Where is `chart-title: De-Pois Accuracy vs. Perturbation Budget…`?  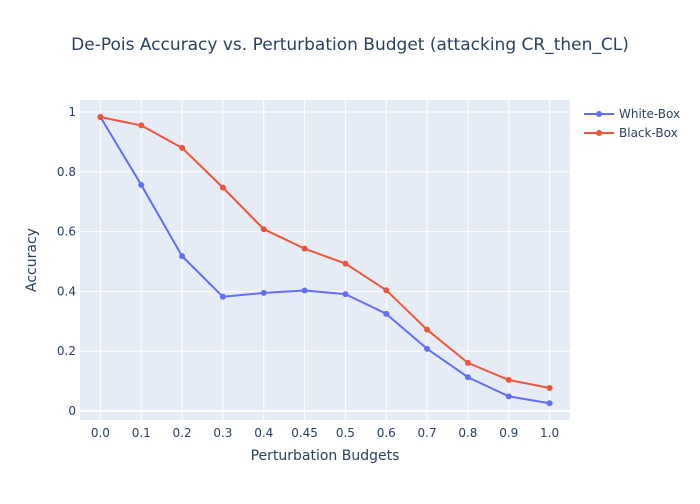
chart-title: De-Pois Accuracy vs. Perturbation Budget… is located at coordinates (350, 45).